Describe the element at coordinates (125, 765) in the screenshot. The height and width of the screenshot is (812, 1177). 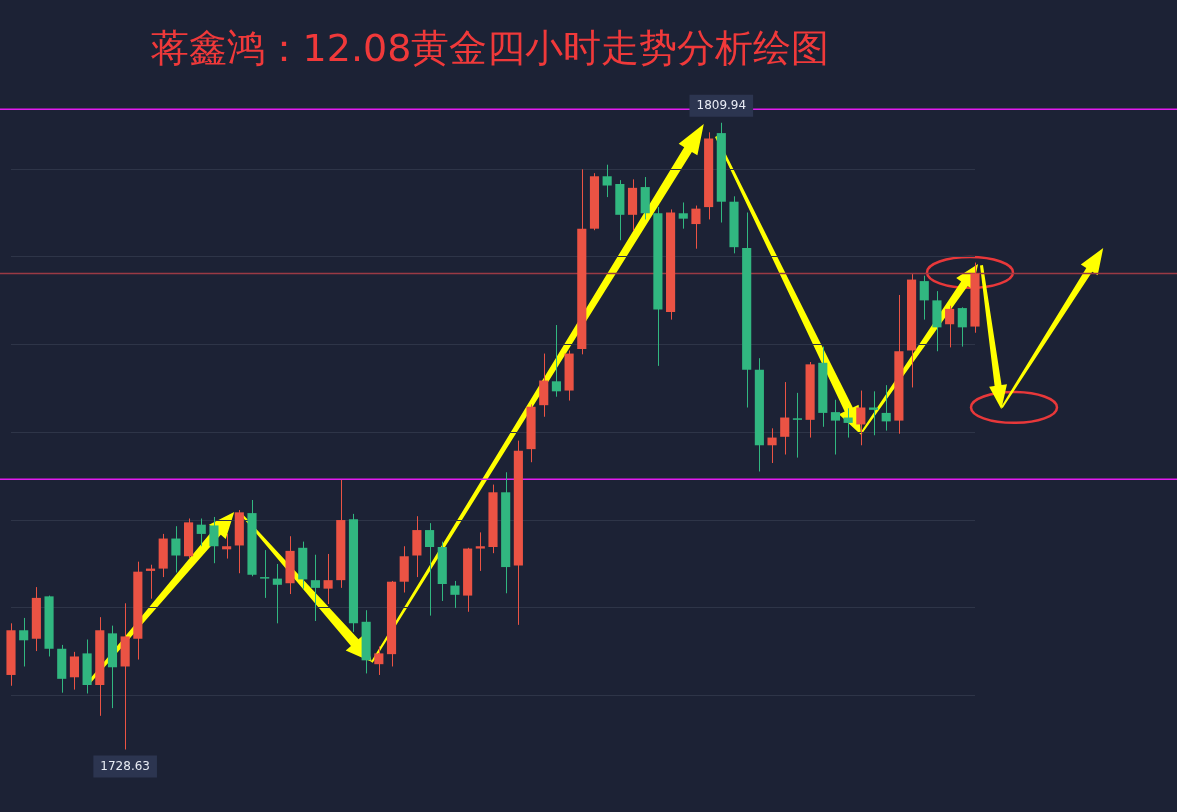
I see `annotation: 1728.63` at that location.